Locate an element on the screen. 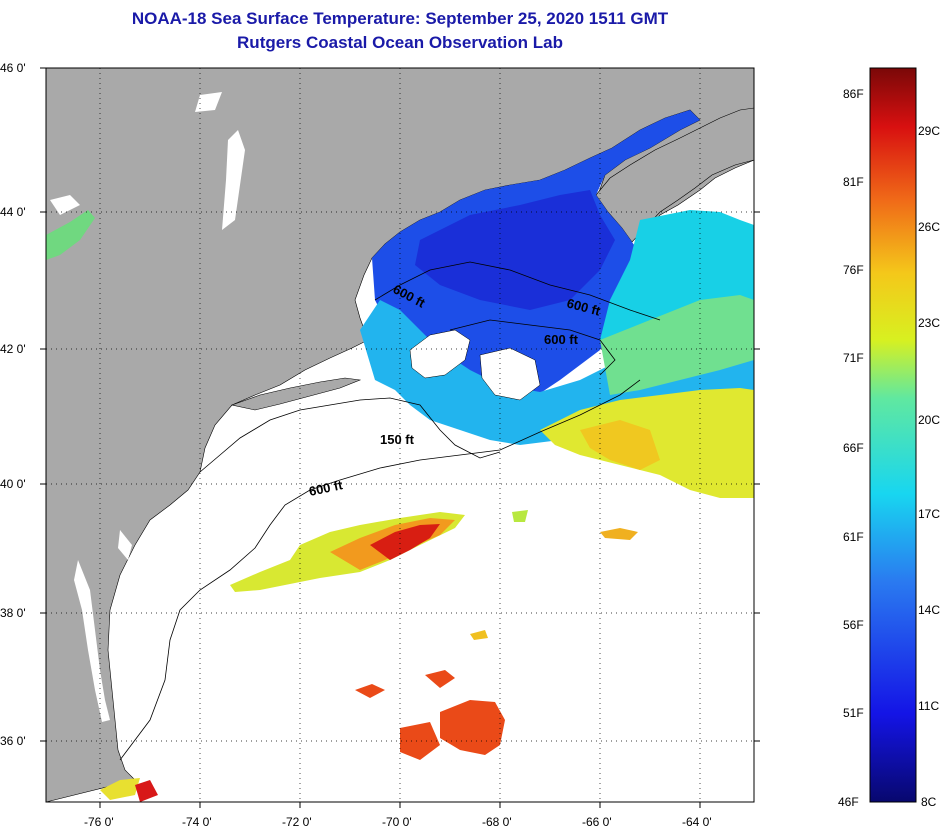 This screenshot has height=832, width=944. lon-label: -74 0' is located at coordinates (197, 822).